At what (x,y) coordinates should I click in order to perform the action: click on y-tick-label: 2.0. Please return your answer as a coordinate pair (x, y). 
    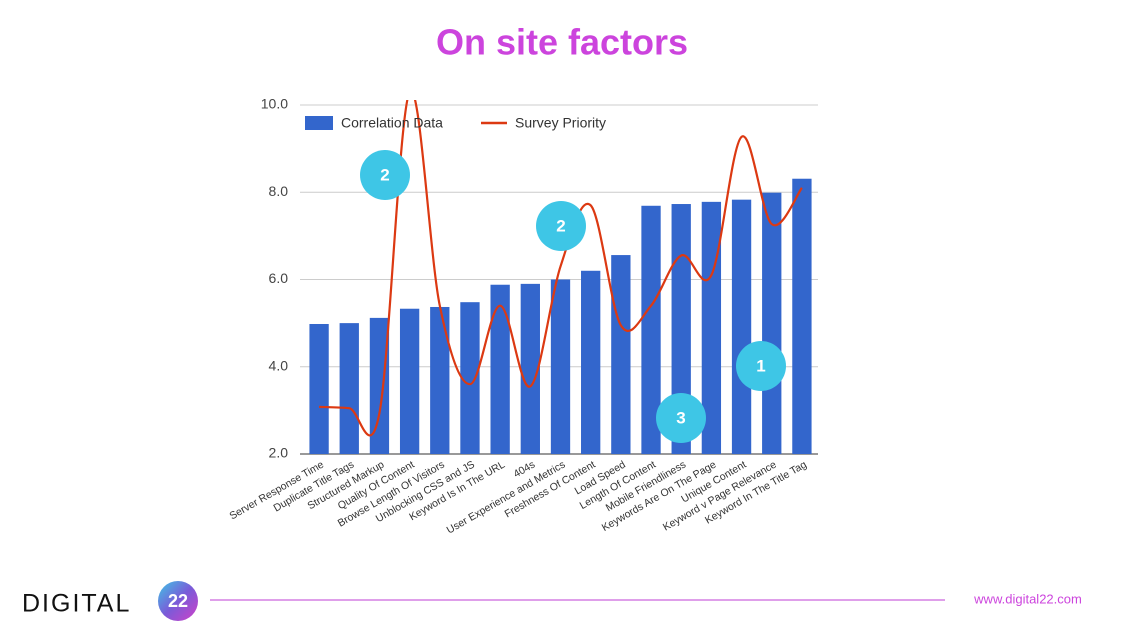
    Looking at the image, I should click on (279, 453).